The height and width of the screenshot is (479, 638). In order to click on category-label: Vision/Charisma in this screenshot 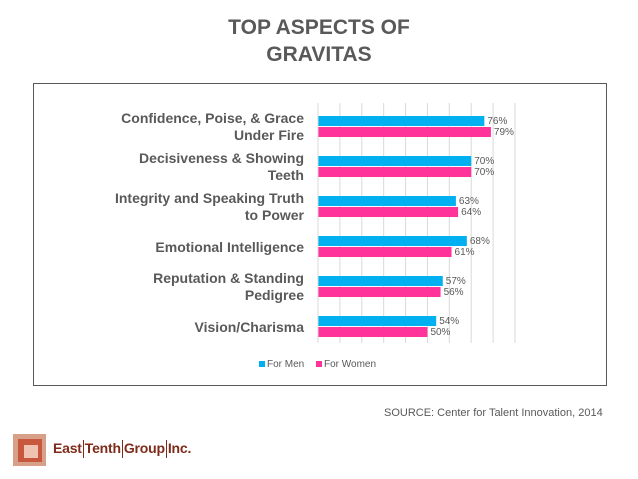, I will do `click(204, 327)`.